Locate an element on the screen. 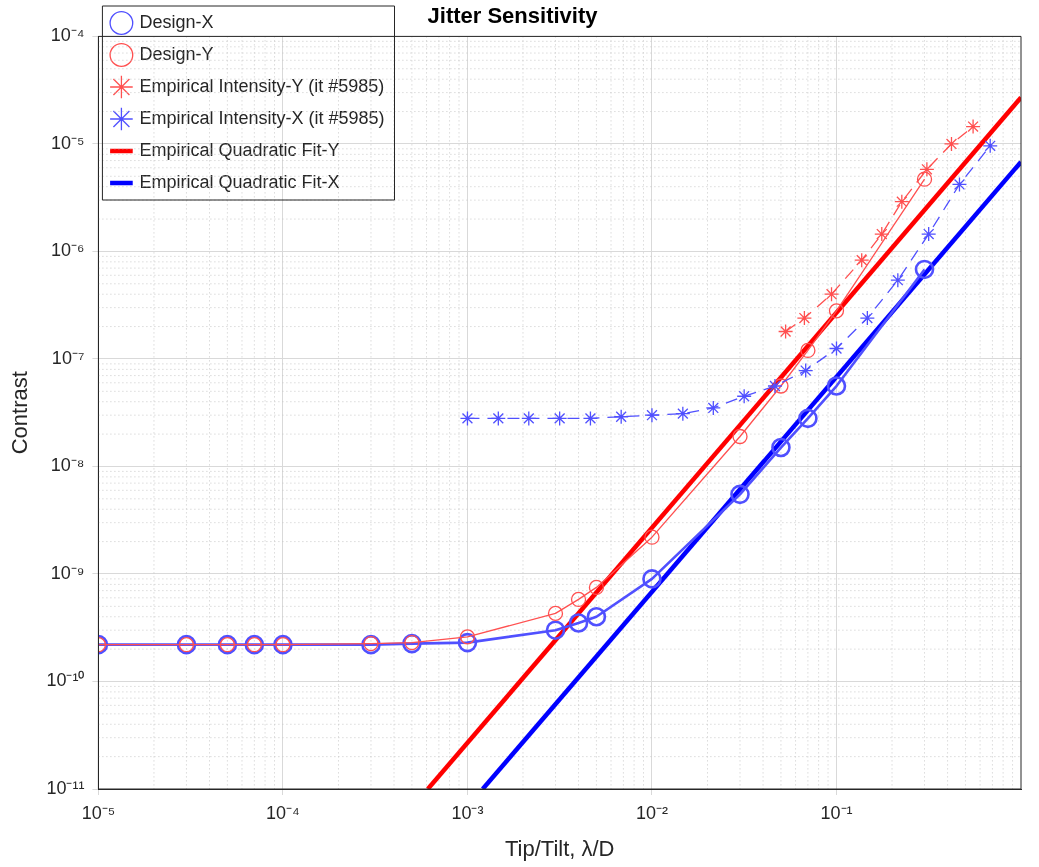 This screenshot has height=867, width=1039. y-tick-label: 10⁻⁷ is located at coordinates (68, 357).